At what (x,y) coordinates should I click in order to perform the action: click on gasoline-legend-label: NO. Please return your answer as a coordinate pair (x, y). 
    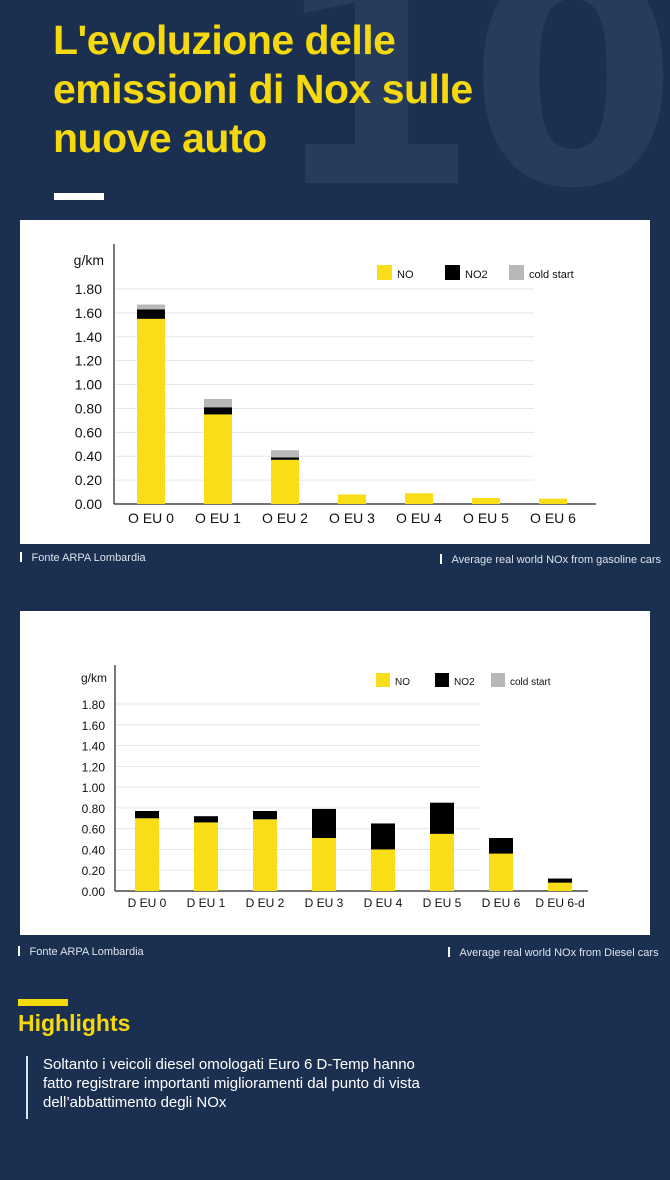
    Looking at the image, I should click on (405, 275).